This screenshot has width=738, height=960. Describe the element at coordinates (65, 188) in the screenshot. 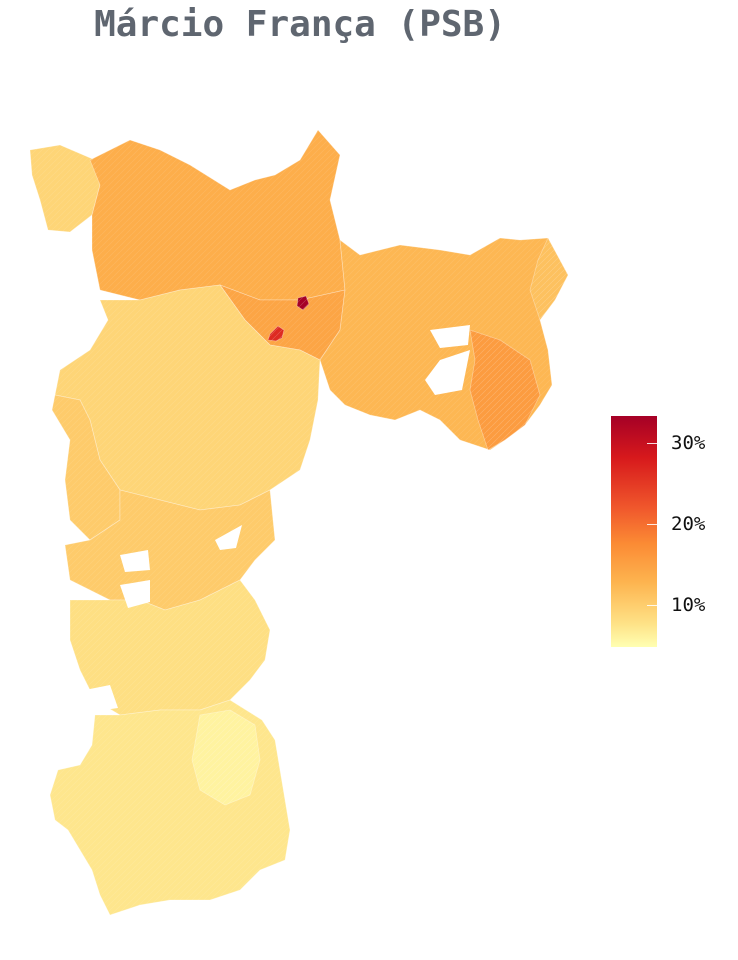

I see `map-region-northwest` at that location.